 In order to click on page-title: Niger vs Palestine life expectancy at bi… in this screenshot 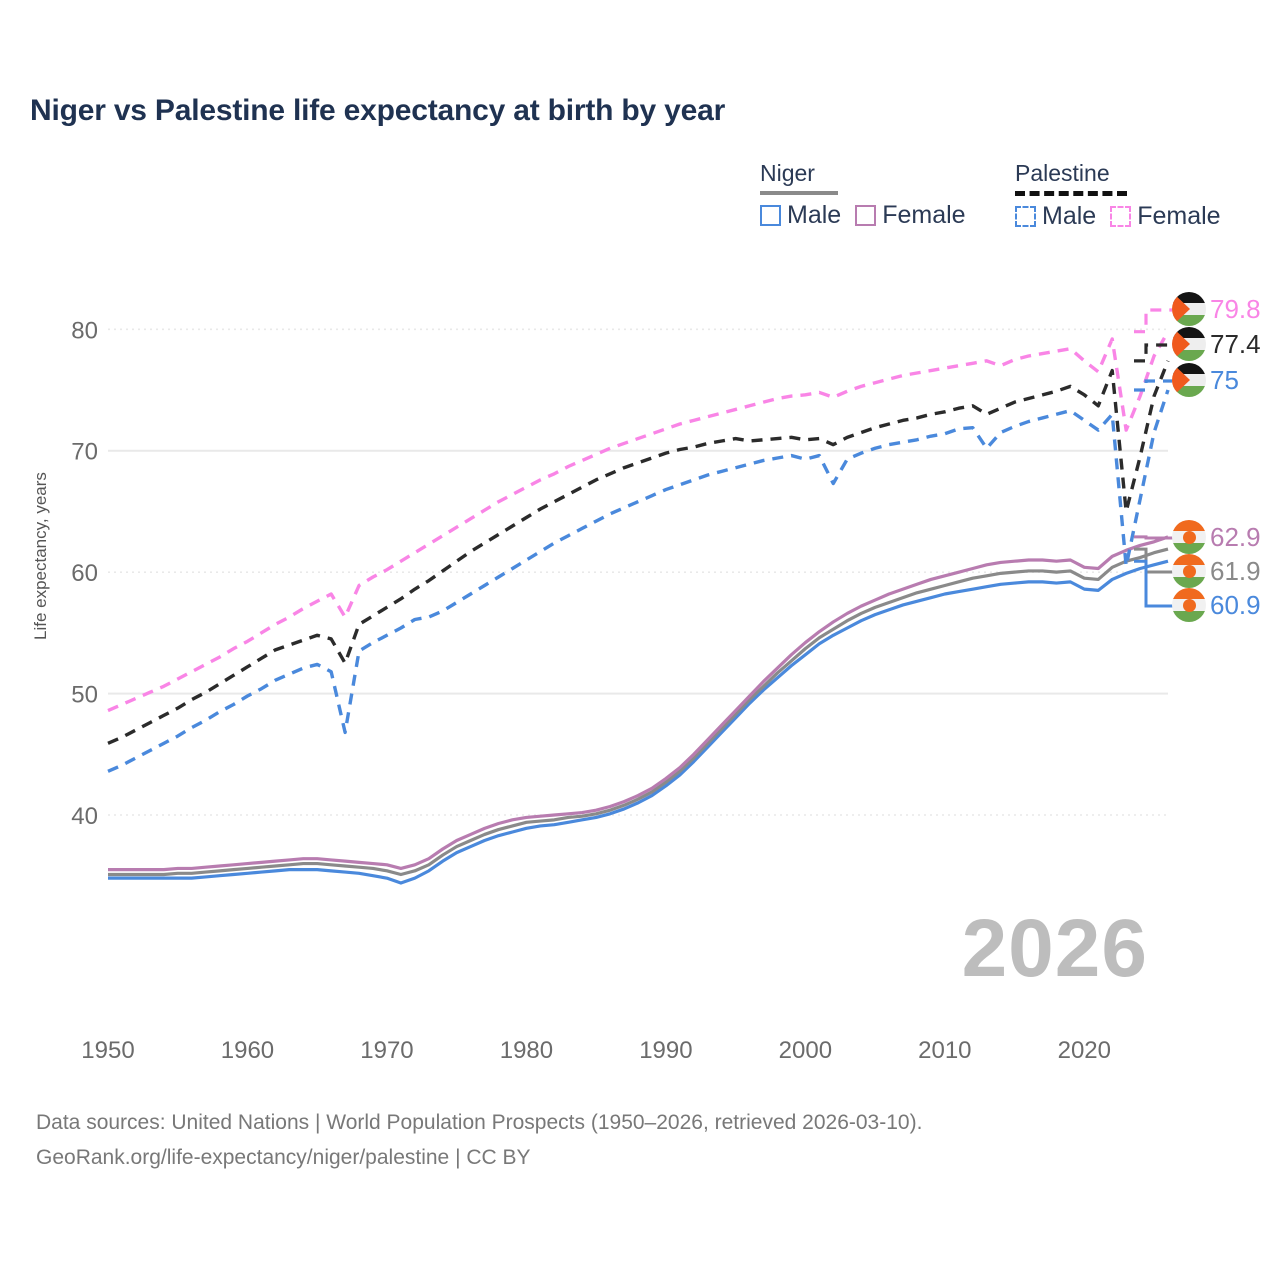, I will do `click(378, 110)`.